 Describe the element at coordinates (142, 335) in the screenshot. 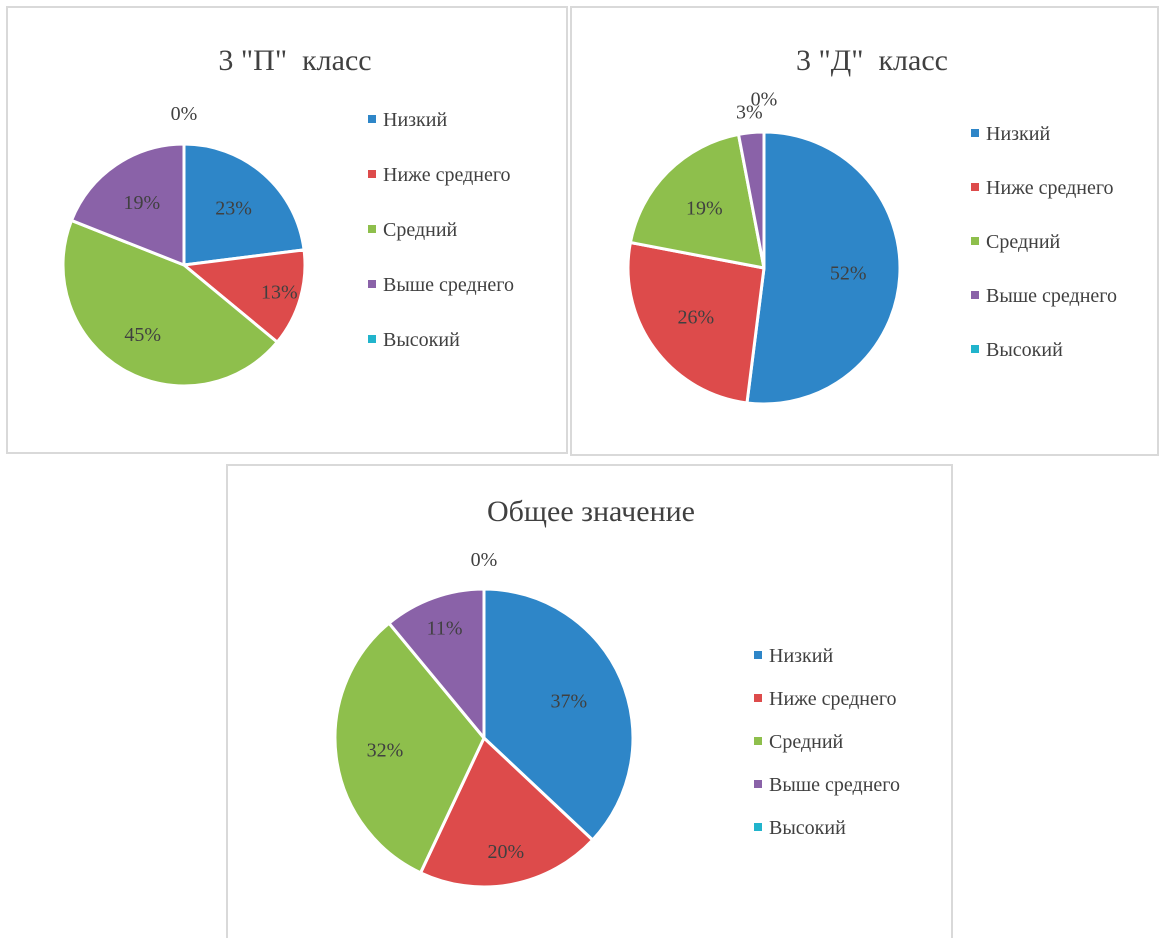

I see `data-label-sredniy: 45%` at that location.